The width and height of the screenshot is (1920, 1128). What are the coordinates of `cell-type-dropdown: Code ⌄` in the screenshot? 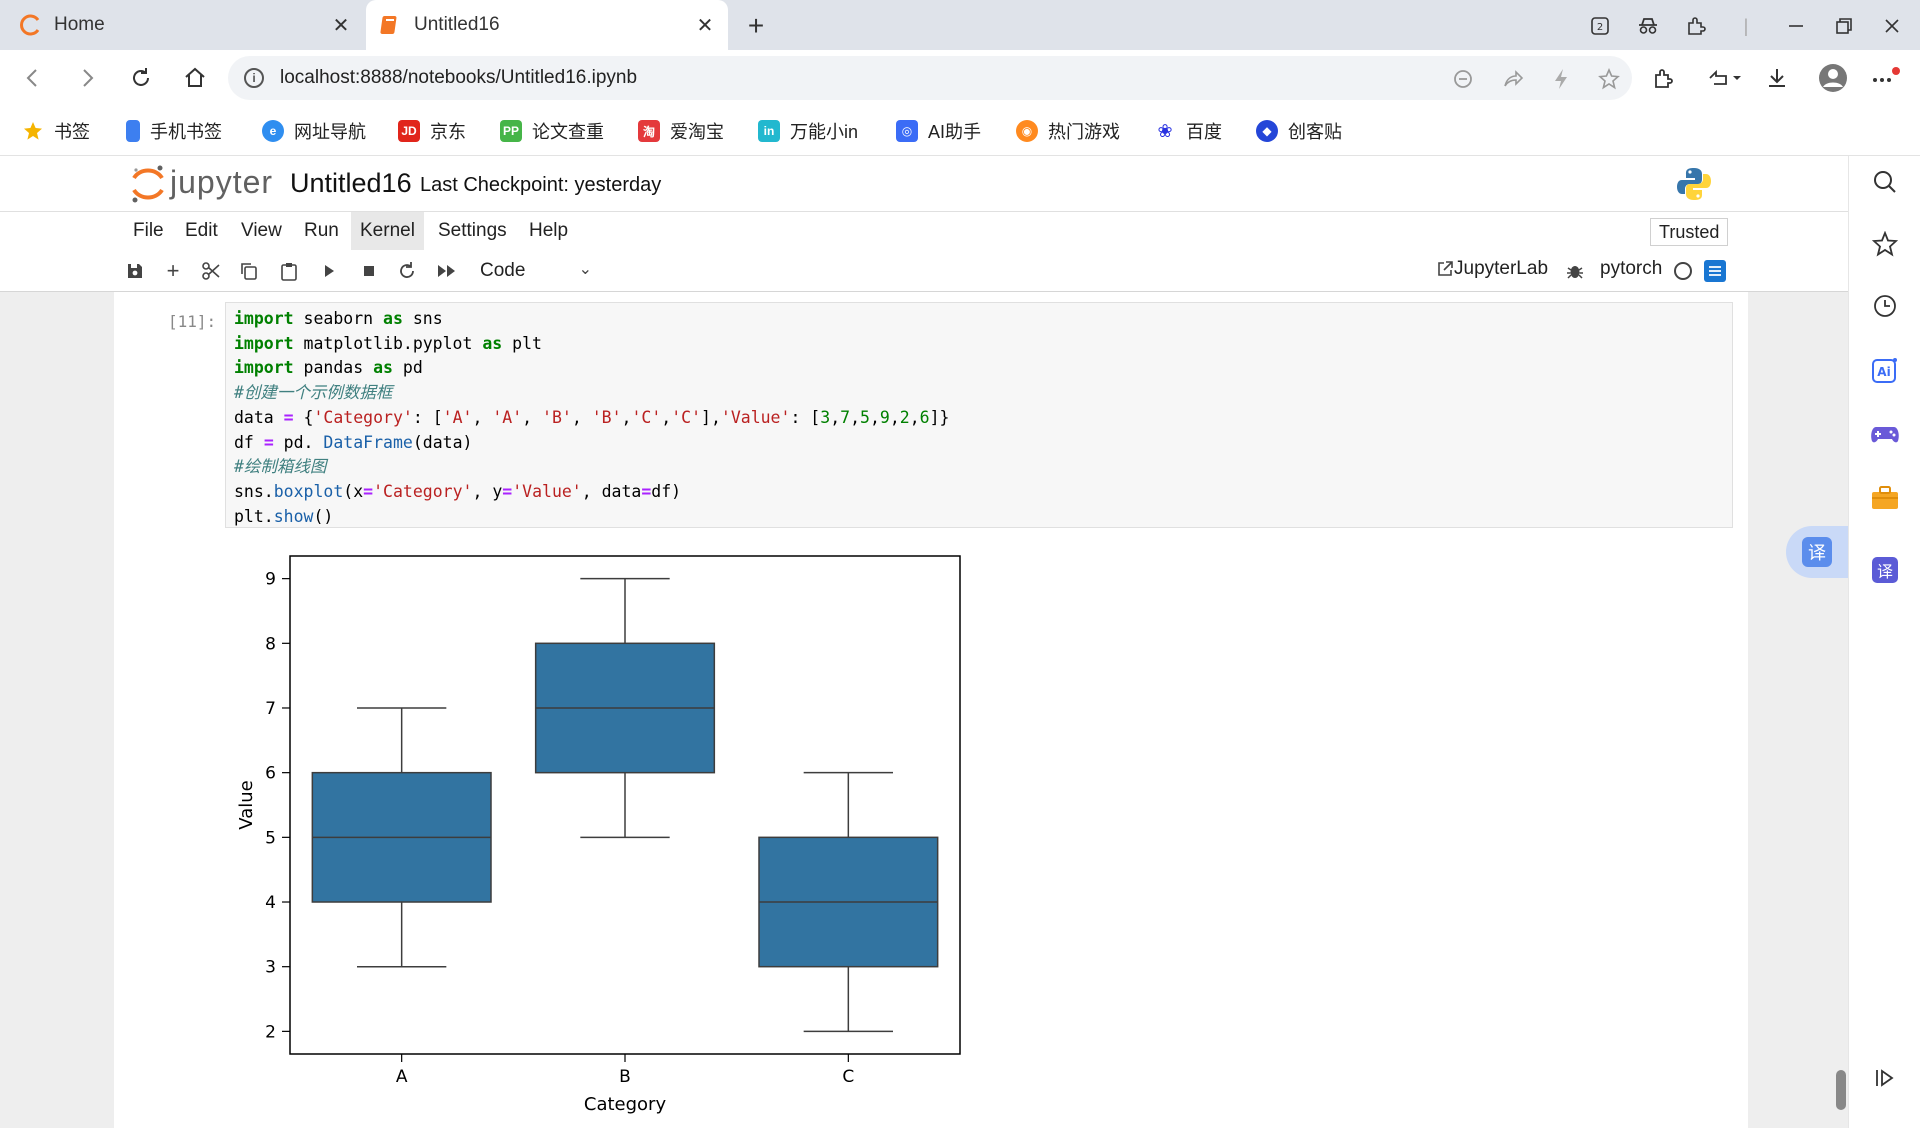 It's located at (535, 271).